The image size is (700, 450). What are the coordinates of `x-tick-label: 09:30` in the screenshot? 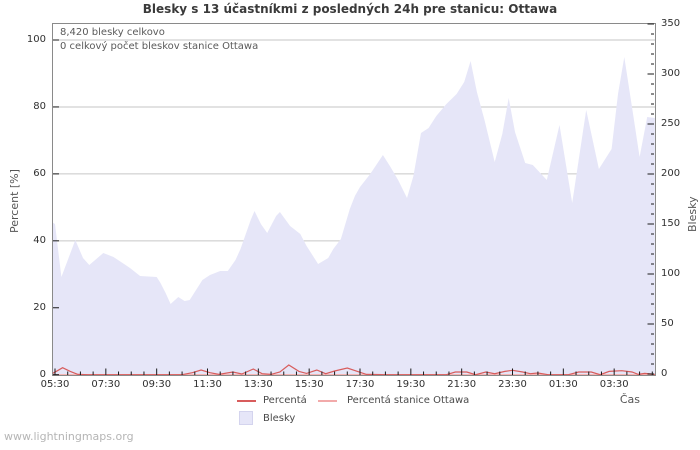 It's located at (157, 384).